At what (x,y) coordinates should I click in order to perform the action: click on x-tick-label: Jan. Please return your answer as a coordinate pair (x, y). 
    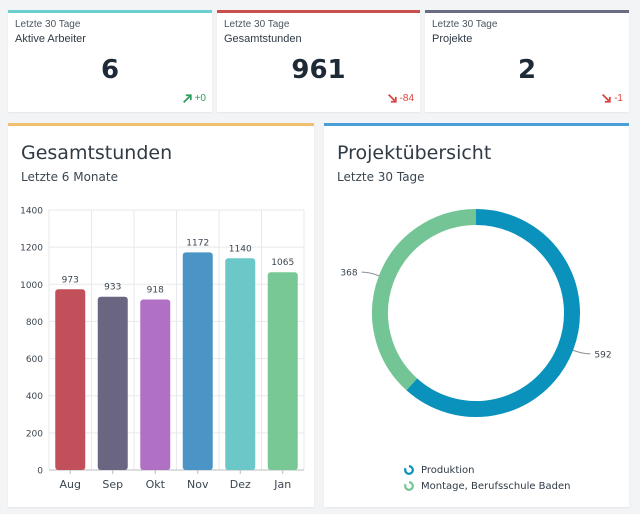
    Looking at the image, I should click on (282, 484).